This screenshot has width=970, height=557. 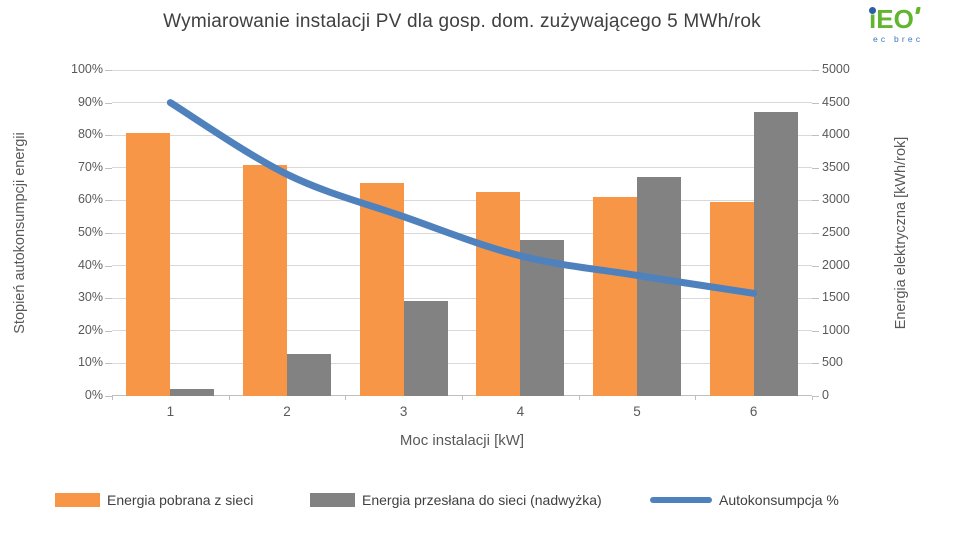 I want to click on right-axis-tick-label: 1000, so click(x=836, y=329).